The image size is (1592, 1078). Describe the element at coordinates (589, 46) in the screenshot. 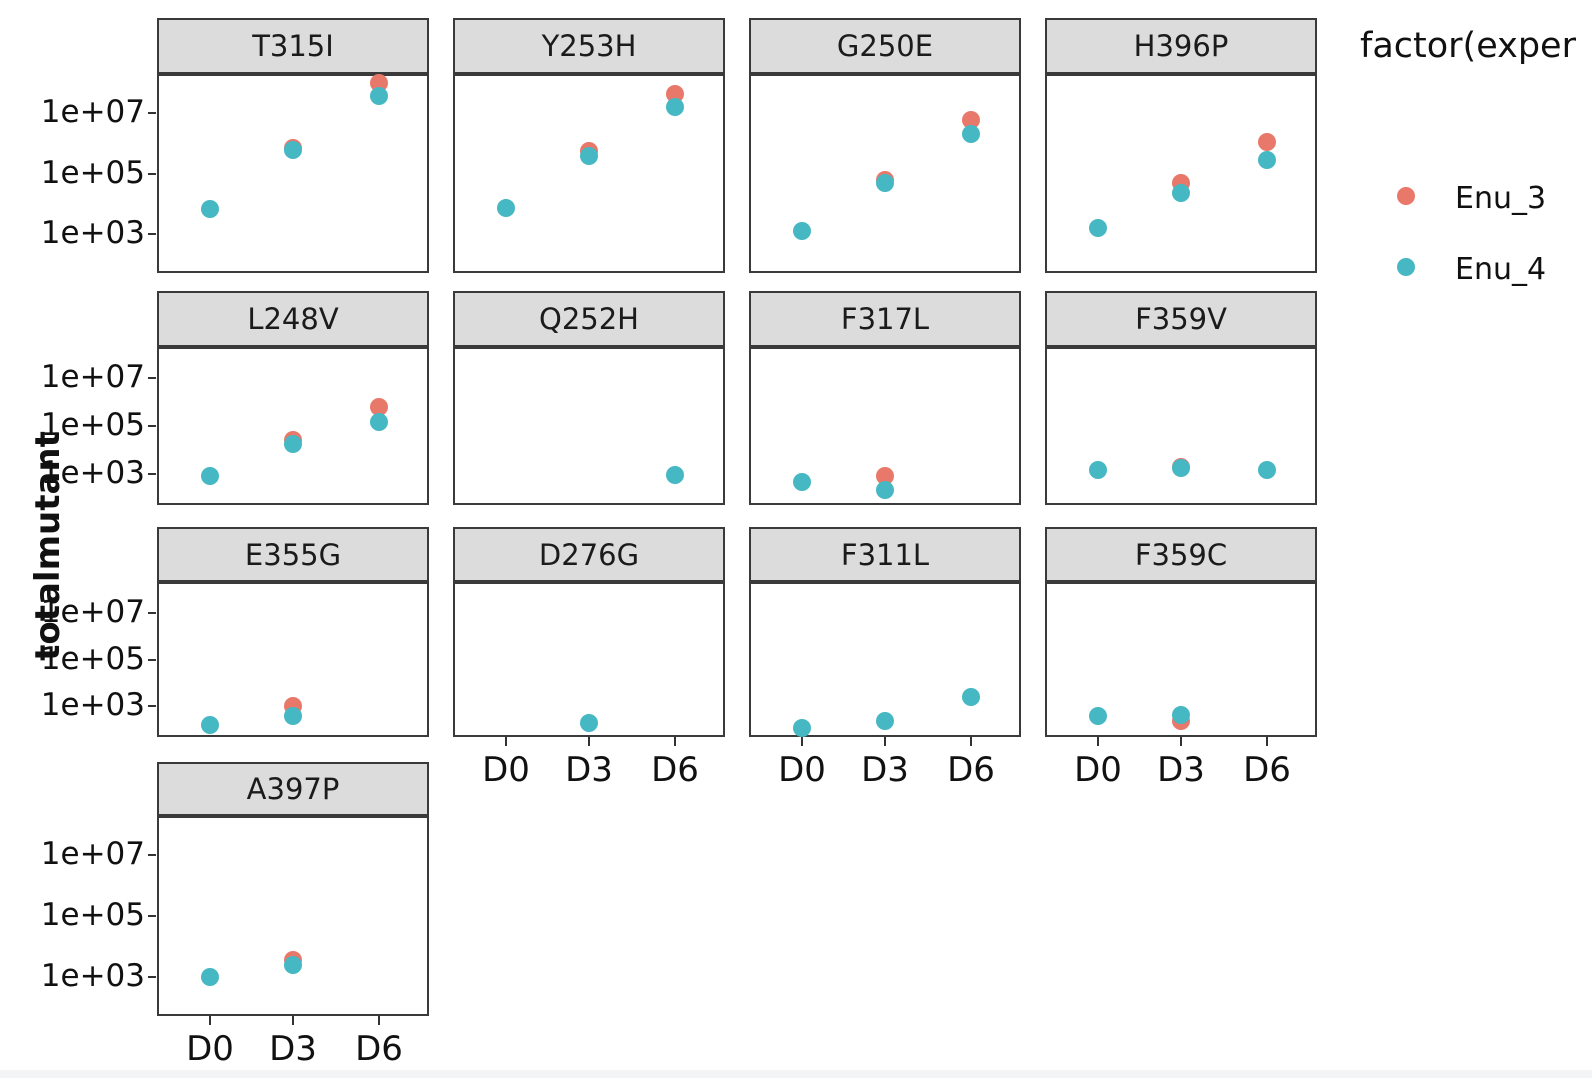

I see `facet-title-Y253H: Y253H` at that location.